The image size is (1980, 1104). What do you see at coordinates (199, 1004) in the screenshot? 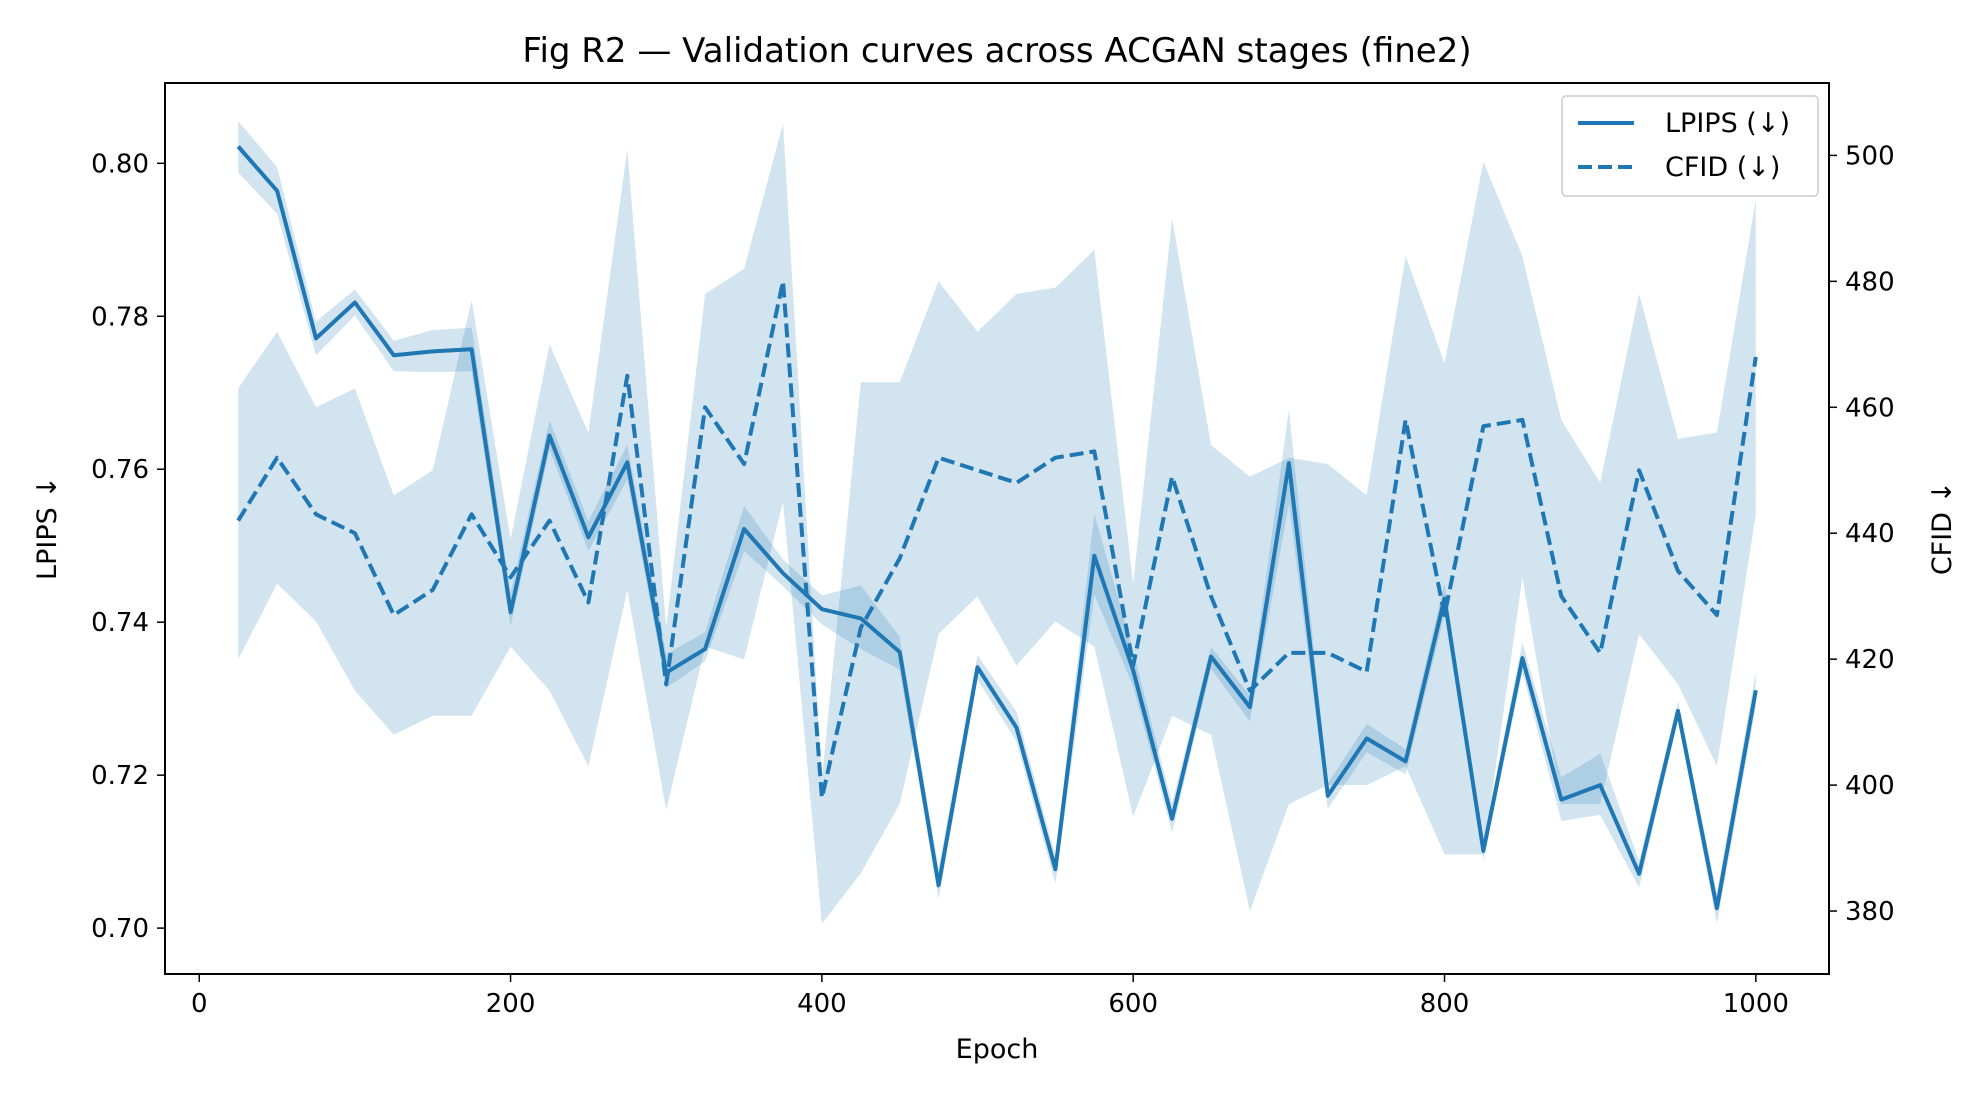
I see `x-tick-label: 0` at bounding box center [199, 1004].